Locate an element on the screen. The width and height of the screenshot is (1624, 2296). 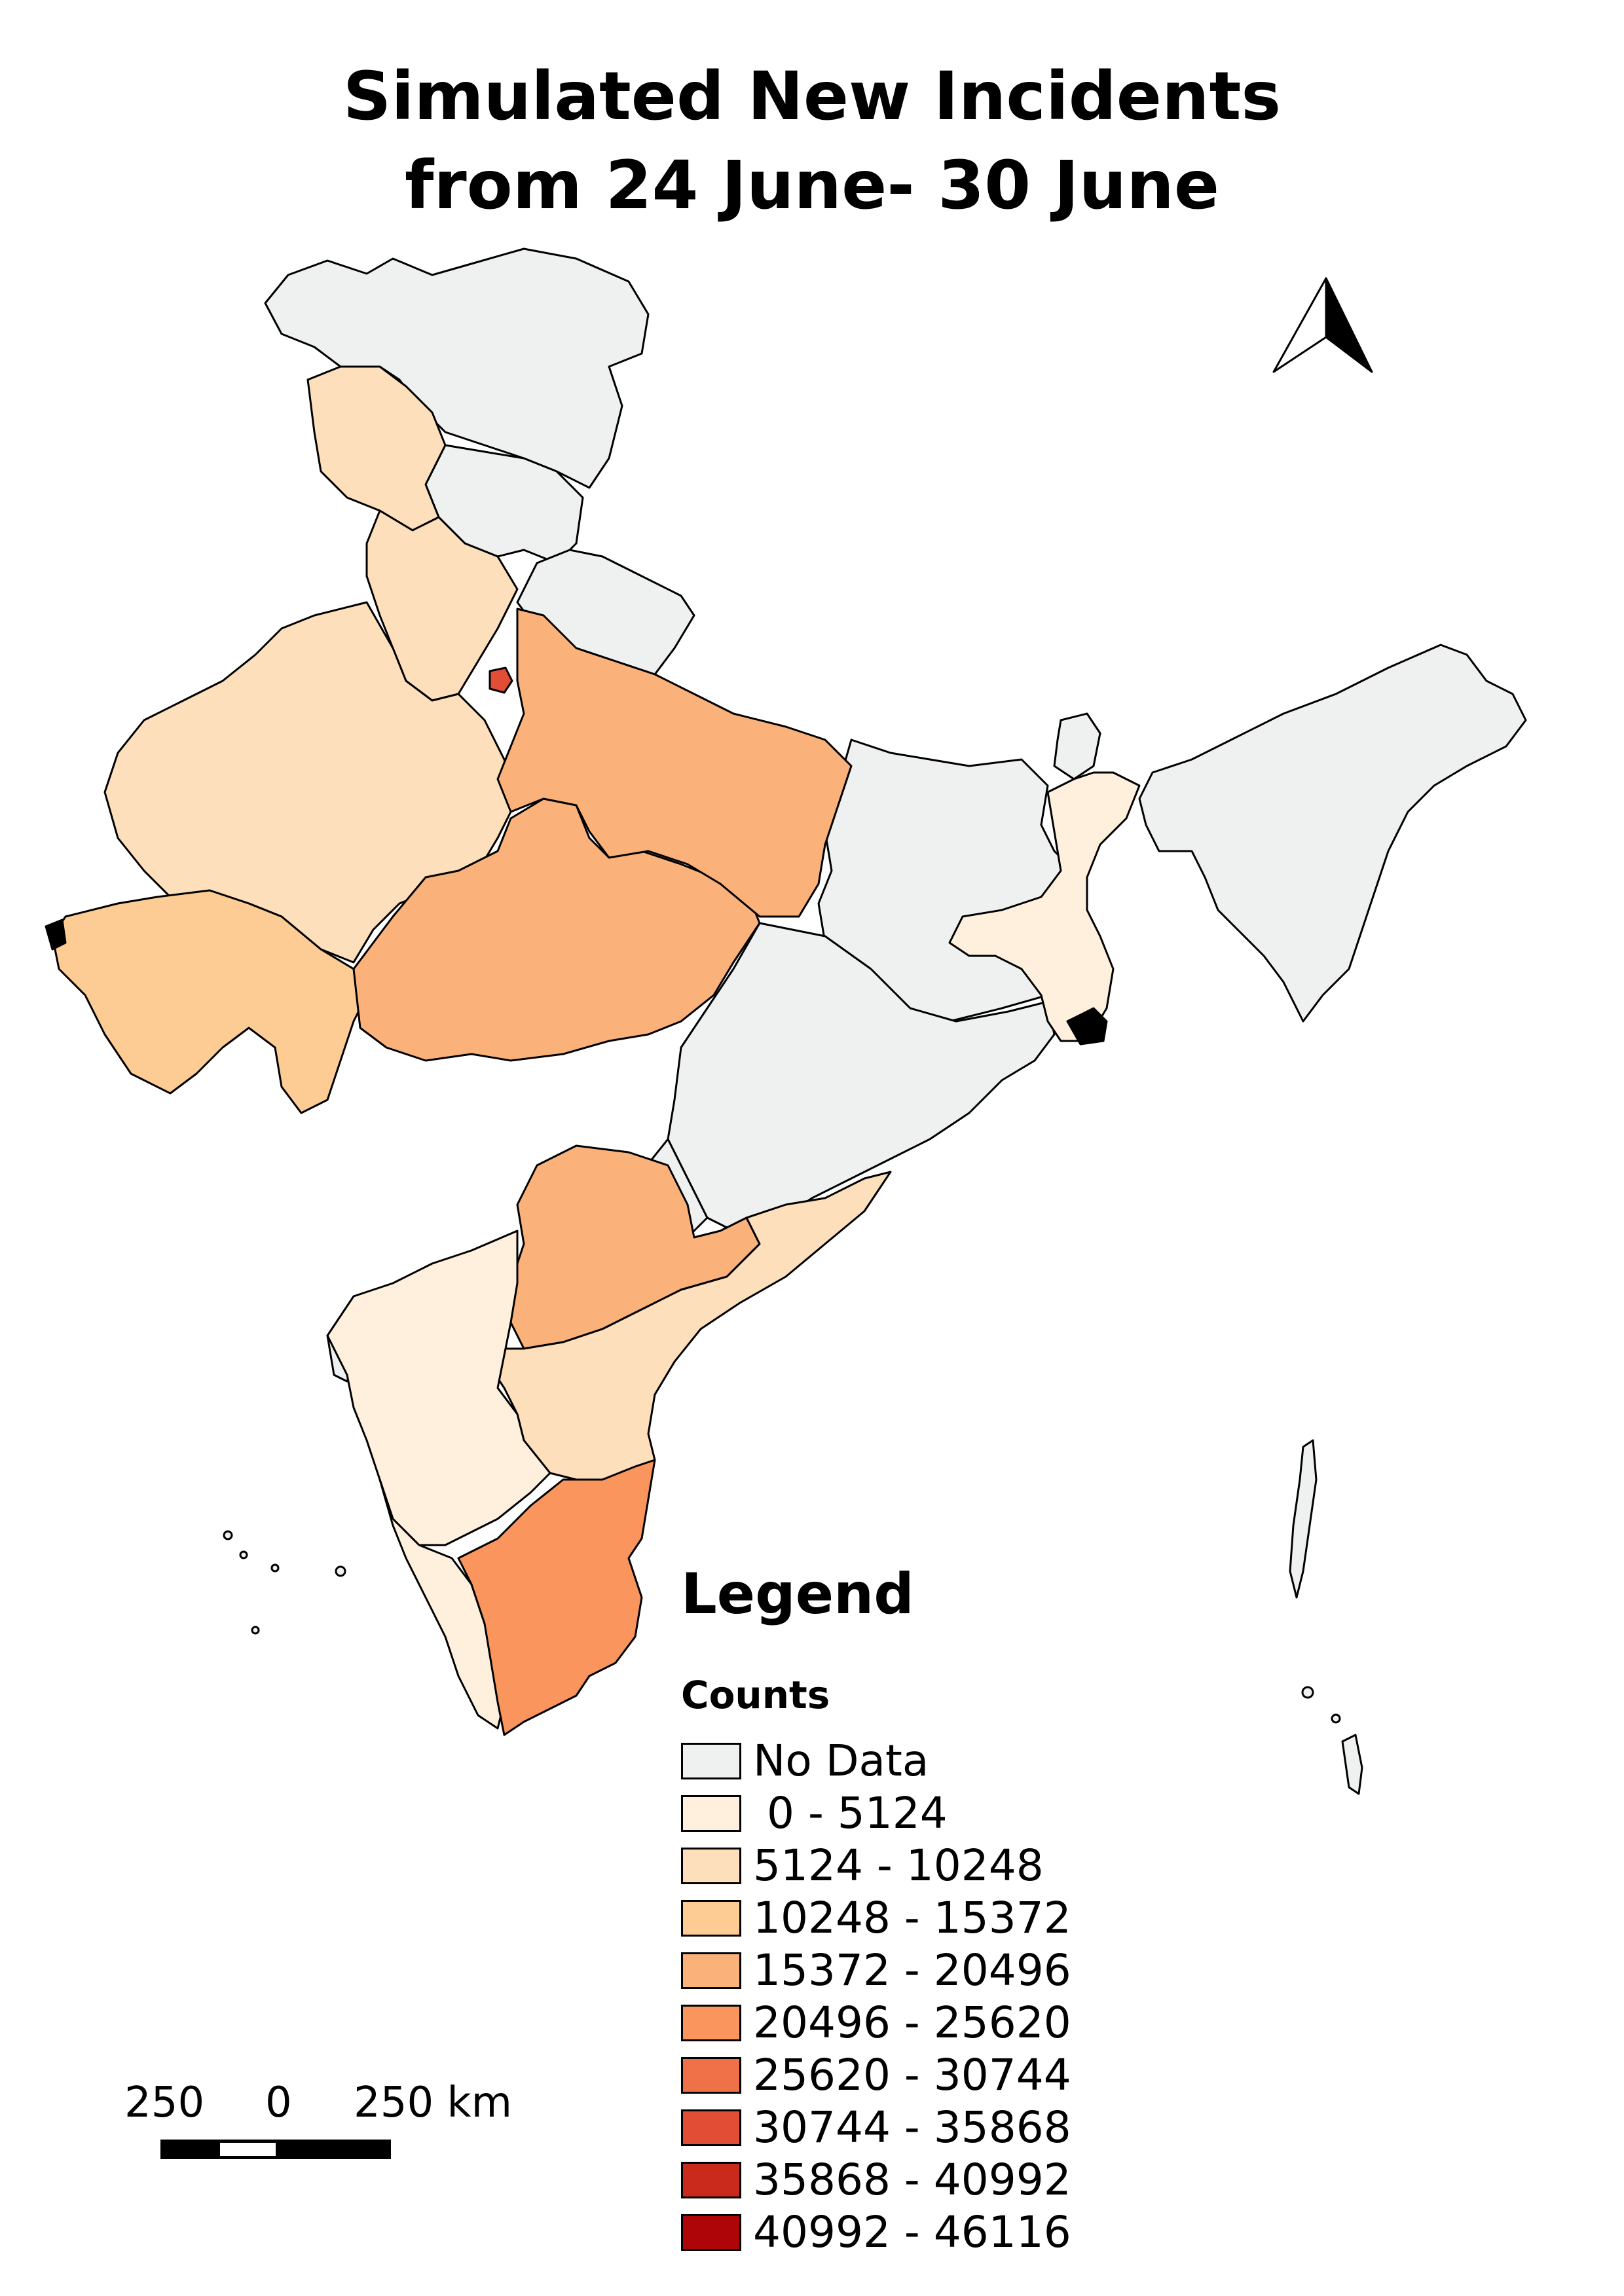
island-nicobar is located at coordinates (1352, 1764).